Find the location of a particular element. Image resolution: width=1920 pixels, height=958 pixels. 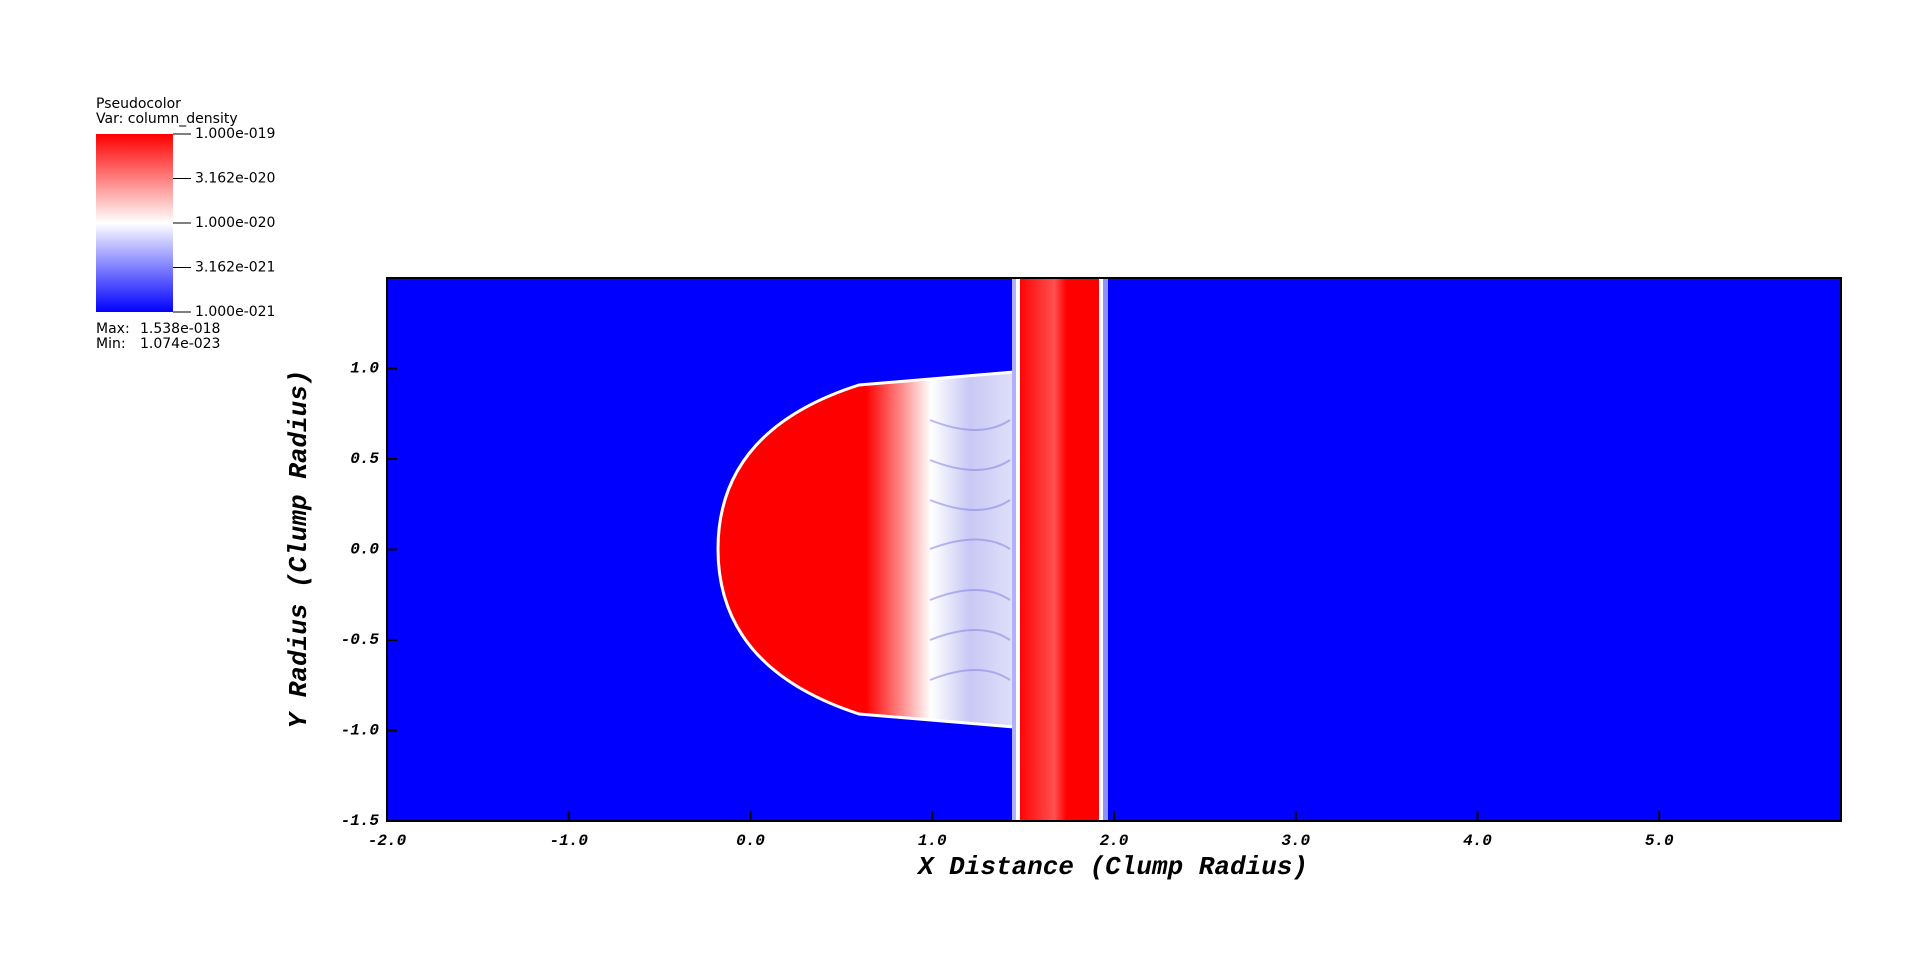

colorbar-tick-label: 3.162e-020 is located at coordinates (235, 179).